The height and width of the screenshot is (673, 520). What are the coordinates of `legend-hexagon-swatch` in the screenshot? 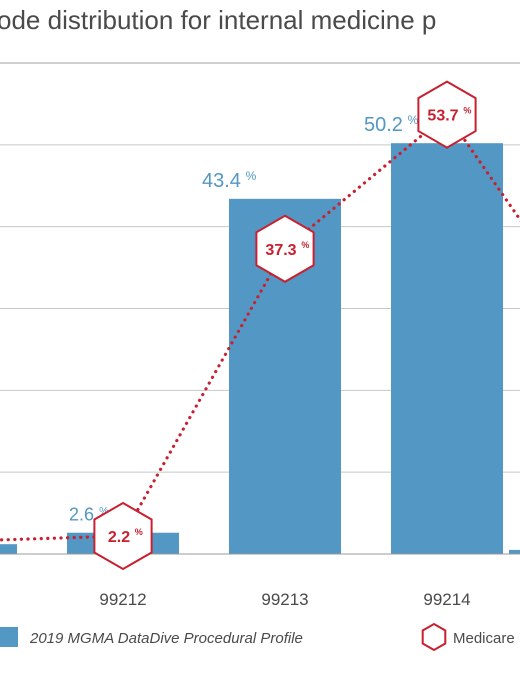 It's located at (434, 637).